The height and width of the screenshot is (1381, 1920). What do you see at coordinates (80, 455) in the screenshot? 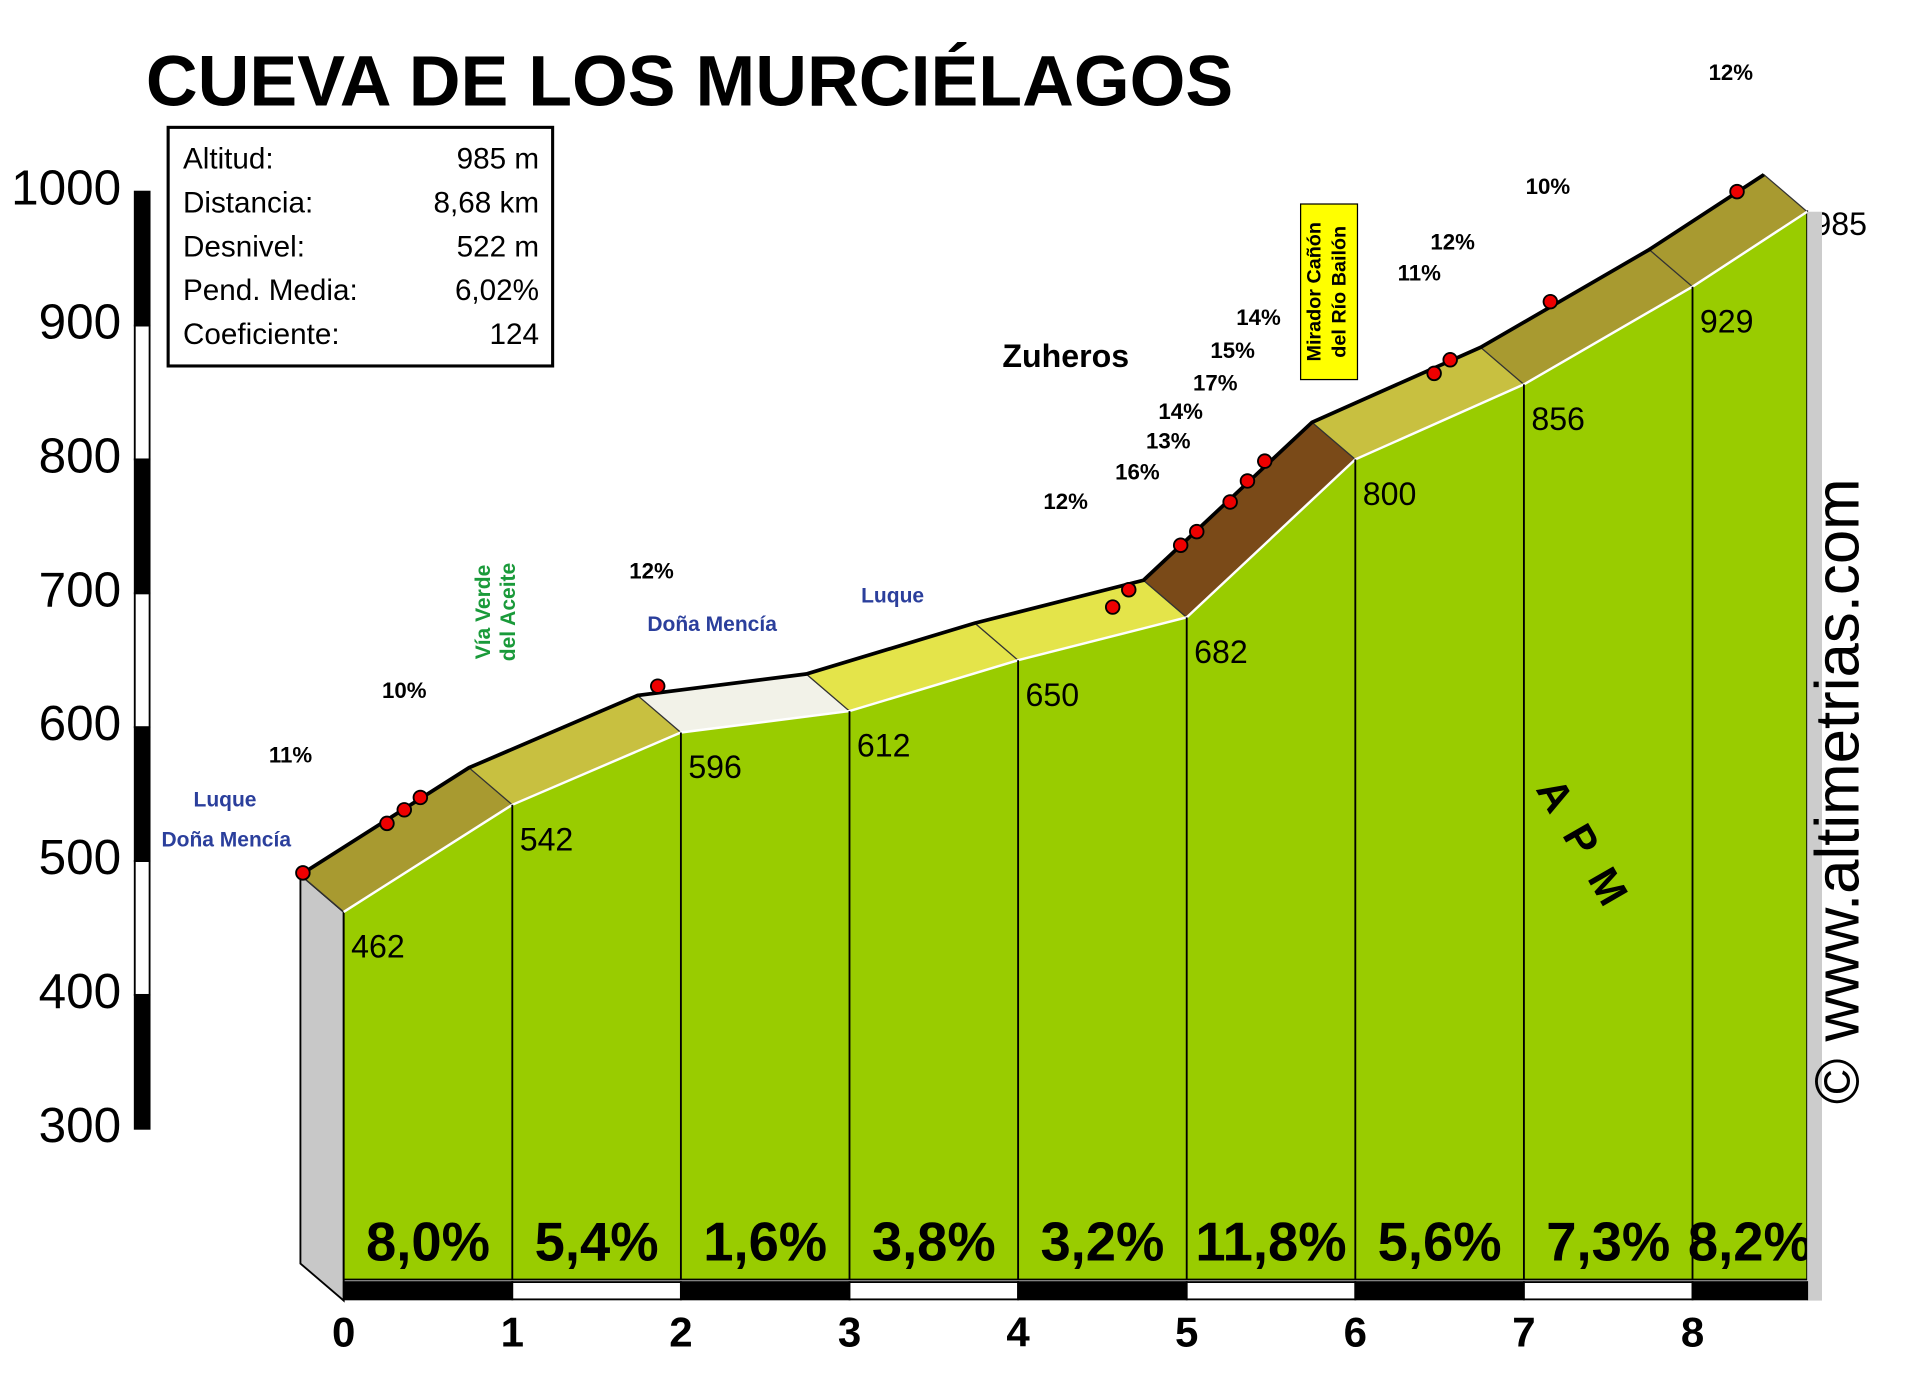
I see `y-tick-label: 800` at bounding box center [80, 455].